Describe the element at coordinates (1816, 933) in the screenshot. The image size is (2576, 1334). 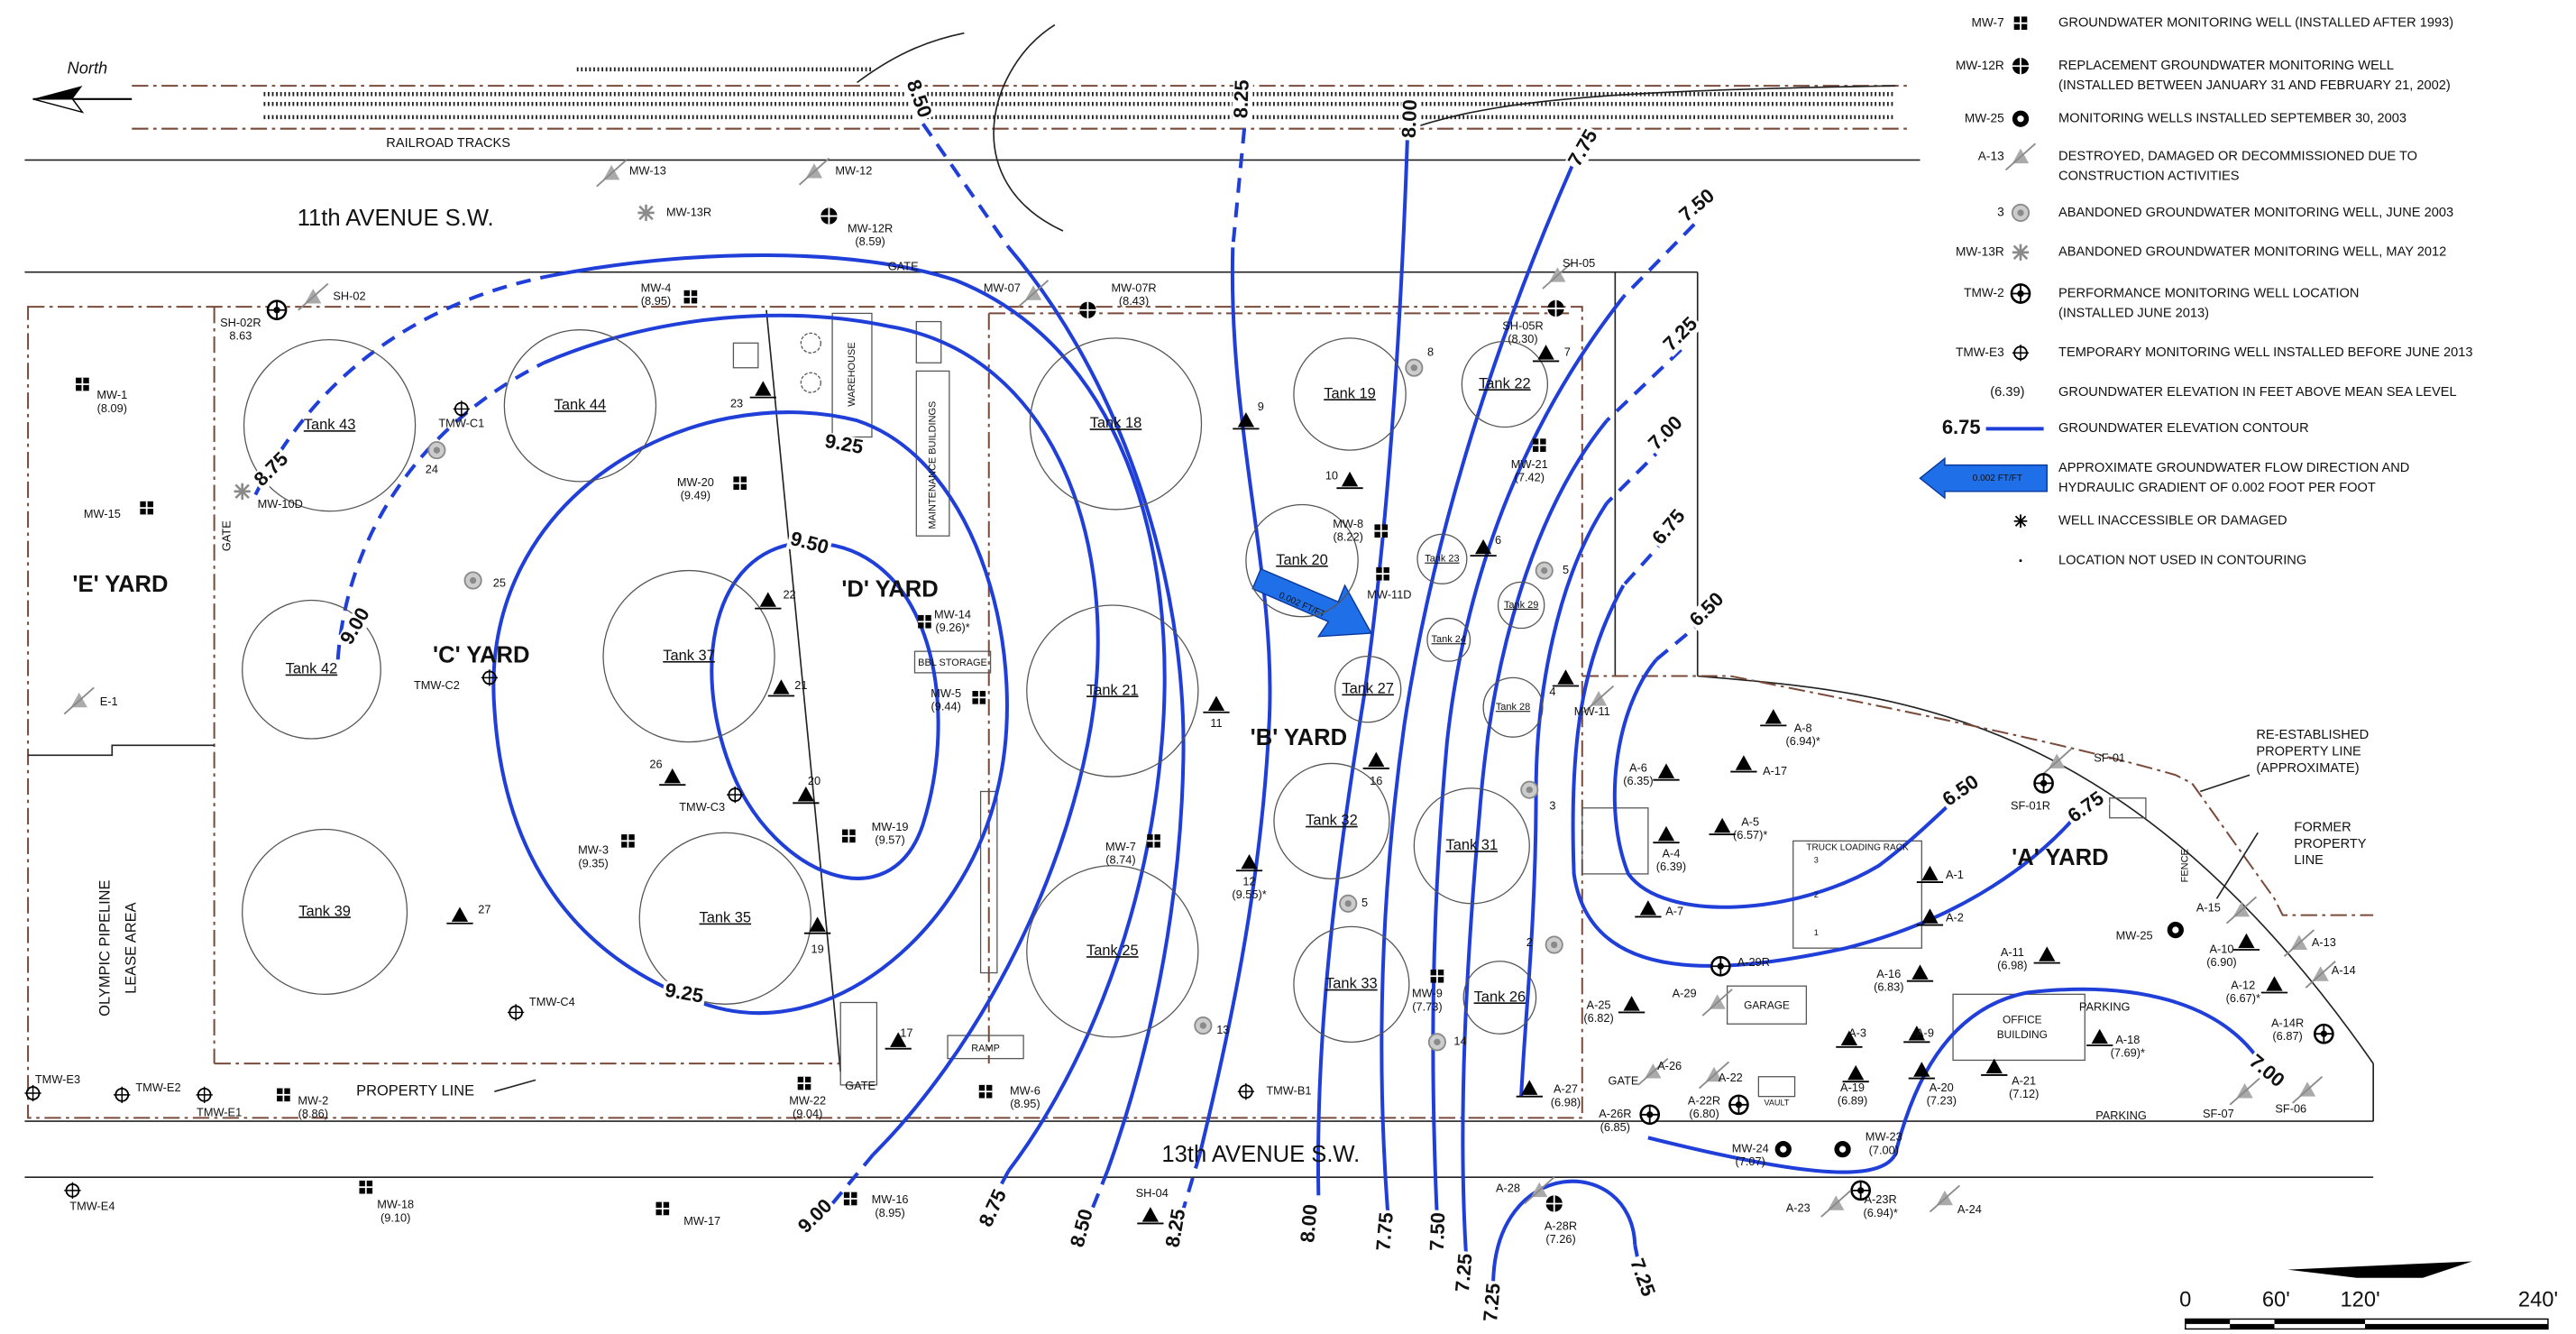
I see `site-label: 1` at that location.